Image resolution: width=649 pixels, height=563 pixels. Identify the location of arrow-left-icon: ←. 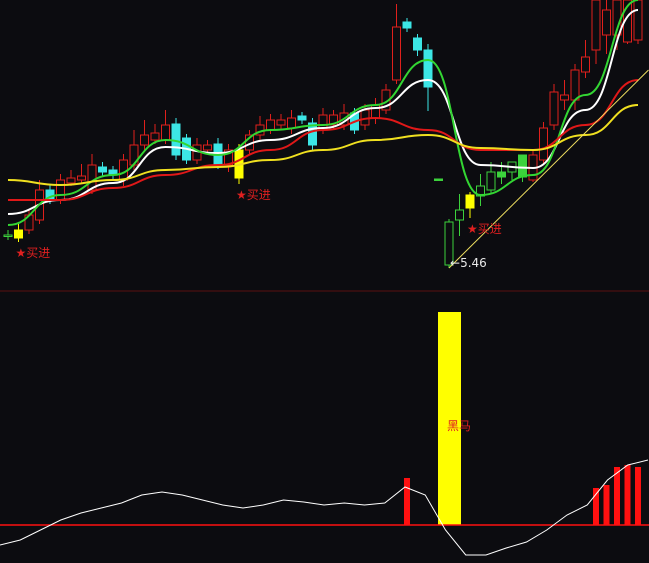
(455, 263).